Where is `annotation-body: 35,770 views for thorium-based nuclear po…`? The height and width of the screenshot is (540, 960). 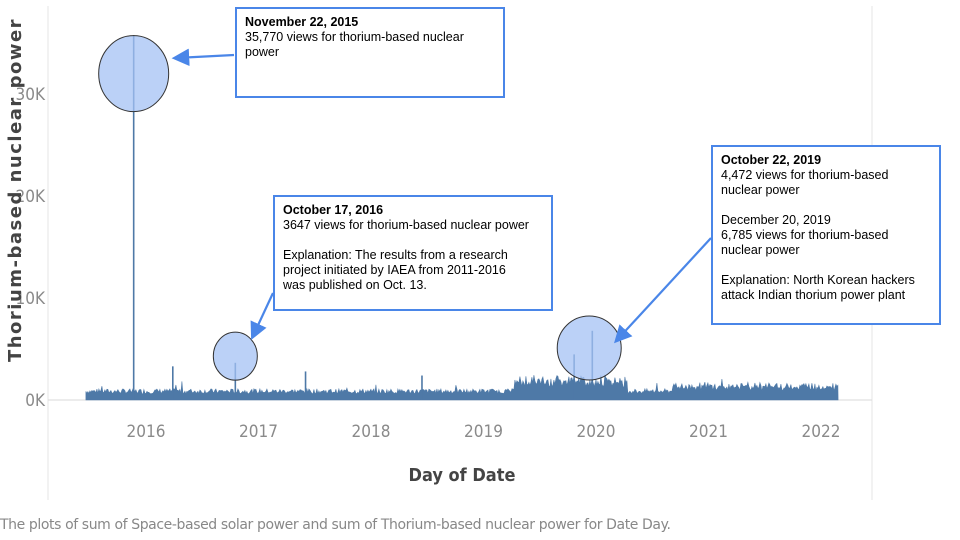 annotation-body: 35,770 views for thorium-based nuclear po… is located at coordinates (370, 45).